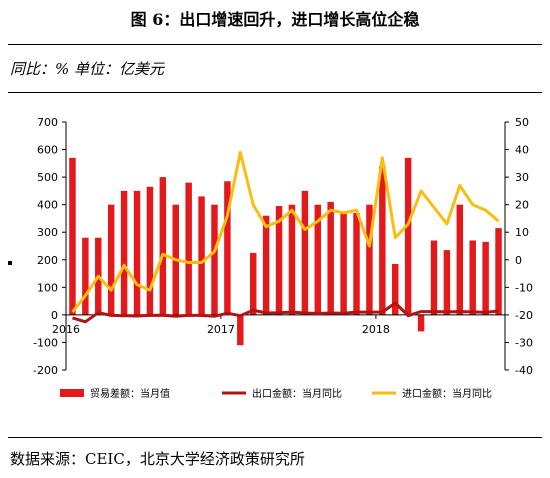 The width and height of the screenshot is (550, 478). What do you see at coordinates (54, 315) in the screenshot?
I see `left-tick-label: 0` at bounding box center [54, 315].